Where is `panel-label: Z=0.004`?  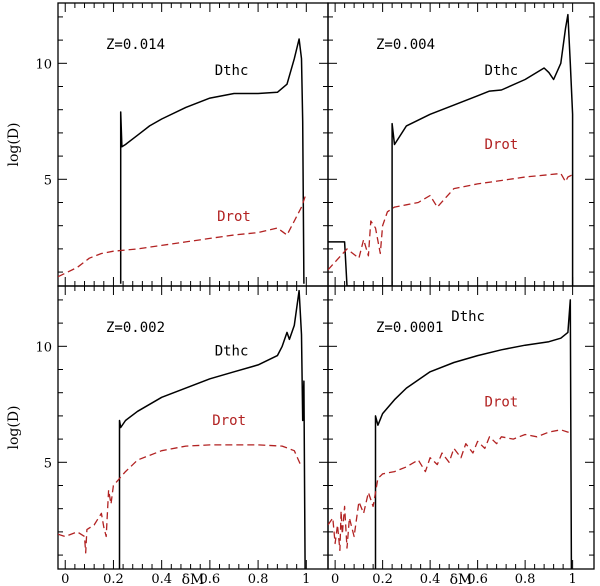
panel-label: Z=0.004 is located at coordinates (405, 45).